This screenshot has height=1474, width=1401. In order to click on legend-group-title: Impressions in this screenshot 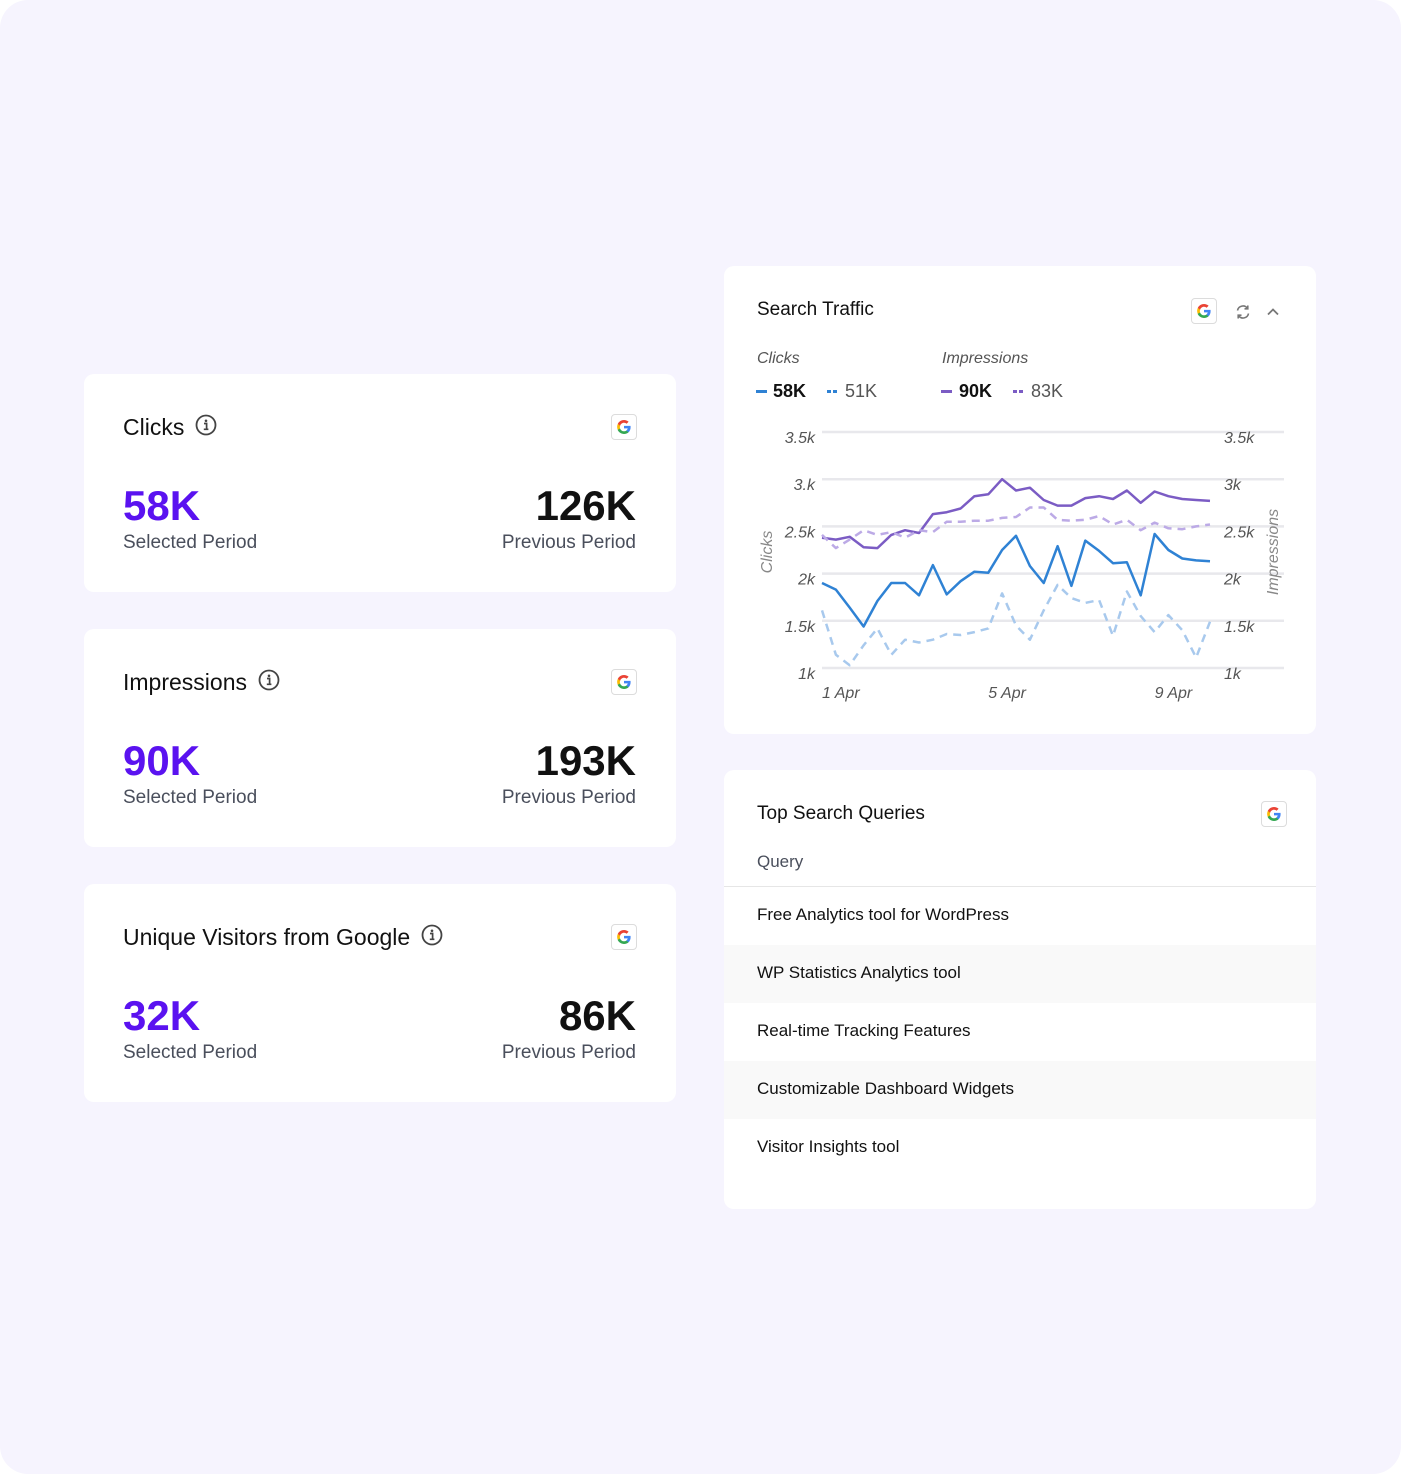, I will do `click(985, 358)`.